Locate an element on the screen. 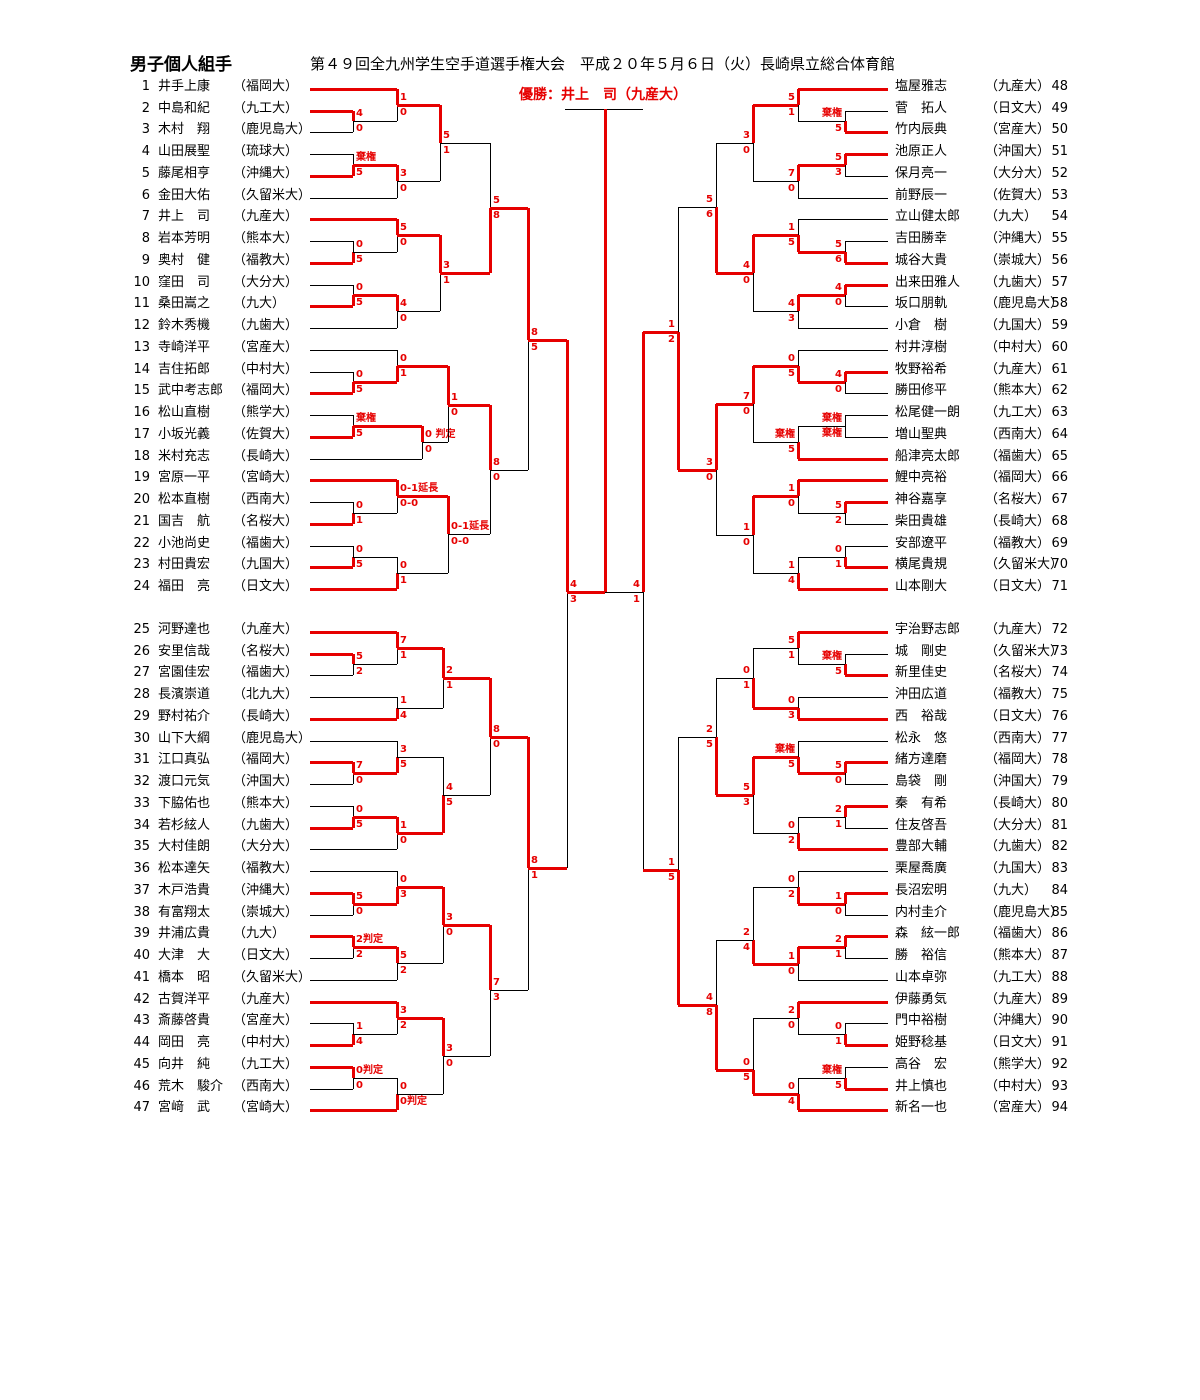 This screenshot has height=1400, width=1200. player-number: 19 is located at coordinates (141, 477).